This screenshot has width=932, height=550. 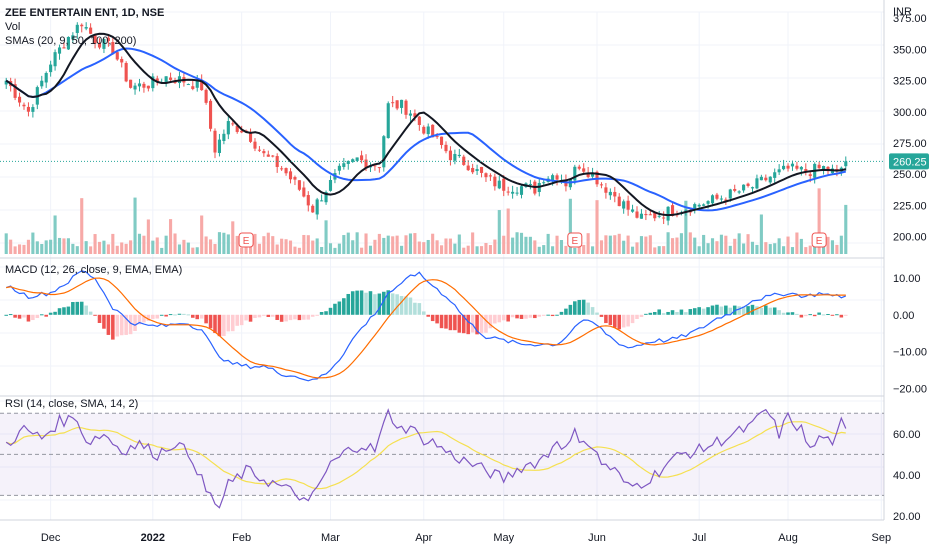 What do you see at coordinates (94, 270) in the screenshot?
I see `macd-label: MACD (12, 26, close, 9, EMA, EMA)` at bounding box center [94, 270].